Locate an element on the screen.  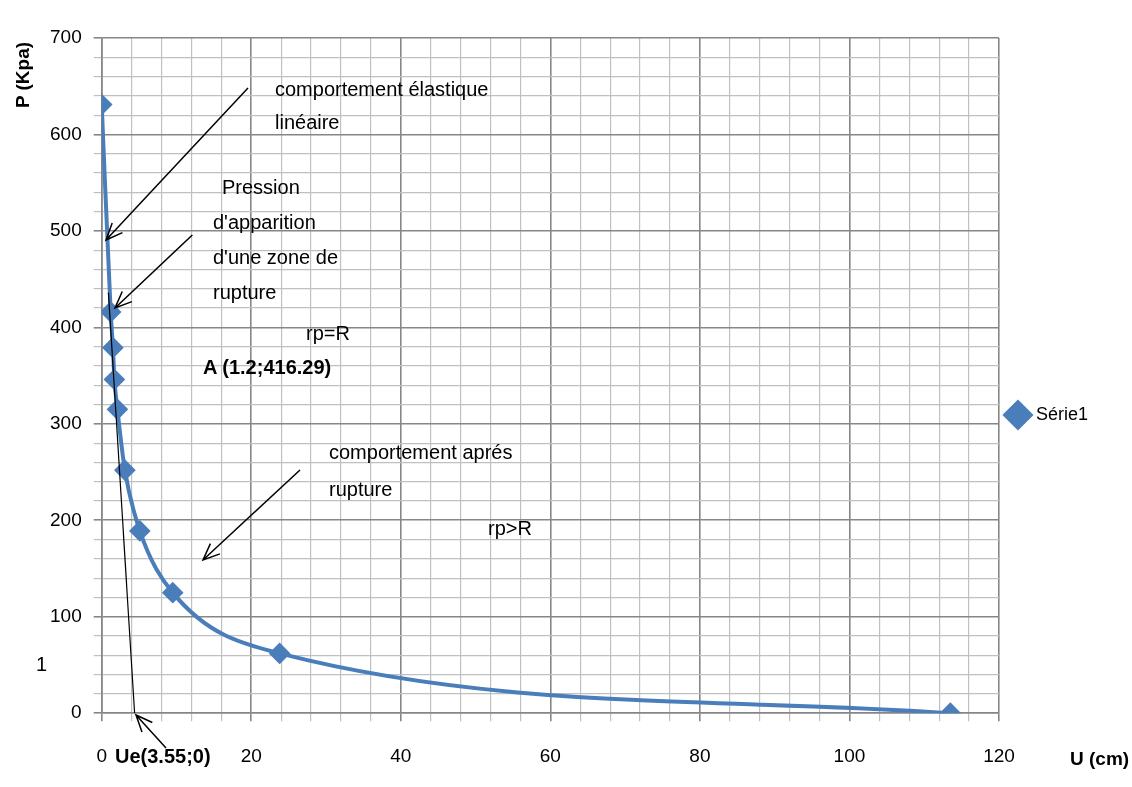
x-tick-label: 100 is located at coordinates (849, 755).